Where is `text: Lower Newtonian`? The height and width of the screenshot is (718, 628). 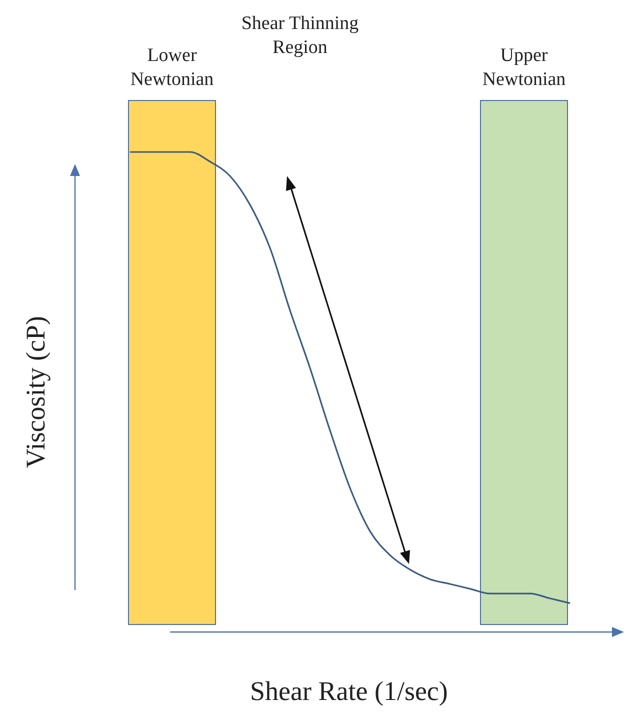 text: Lower Newtonian is located at coordinates (172, 68).